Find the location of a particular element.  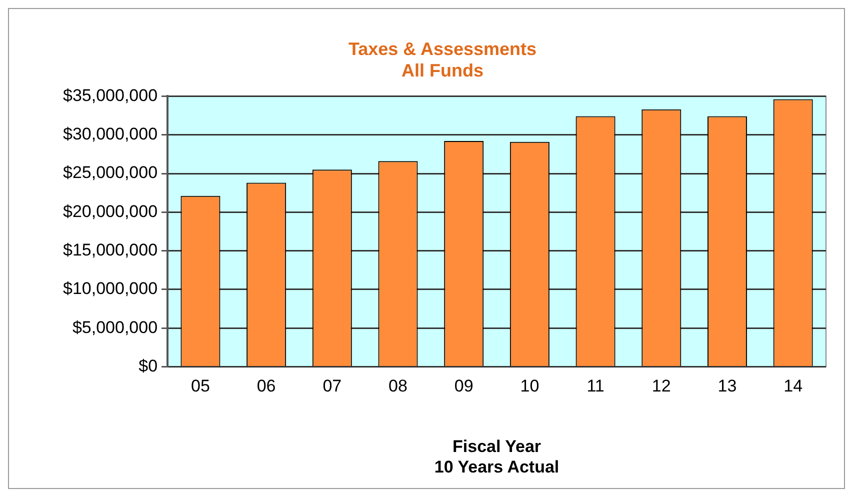

y-tick-label: $15,000,000 is located at coordinates (110, 250).